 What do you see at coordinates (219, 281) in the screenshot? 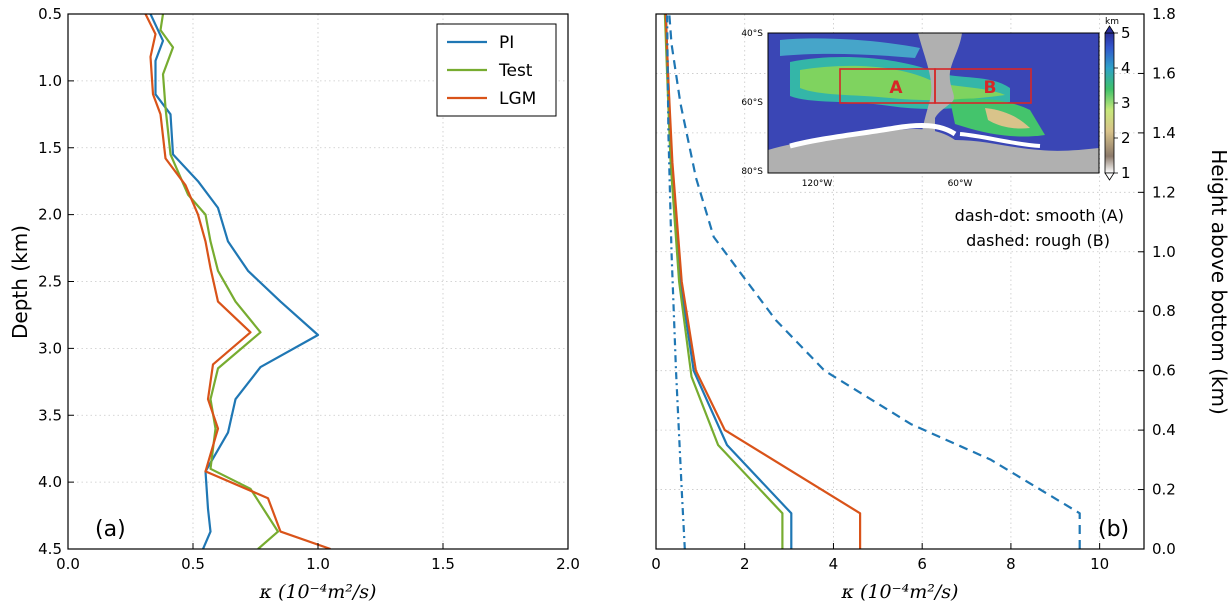
I see `series-line-test` at bounding box center [219, 281].